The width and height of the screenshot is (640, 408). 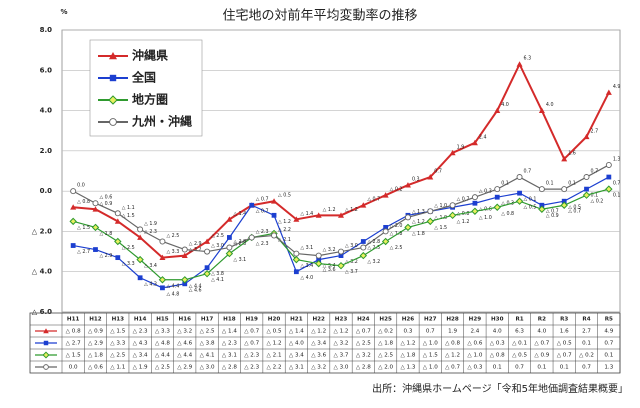 I want to click on table-cell: △ 1.2, so click(x=341, y=332).